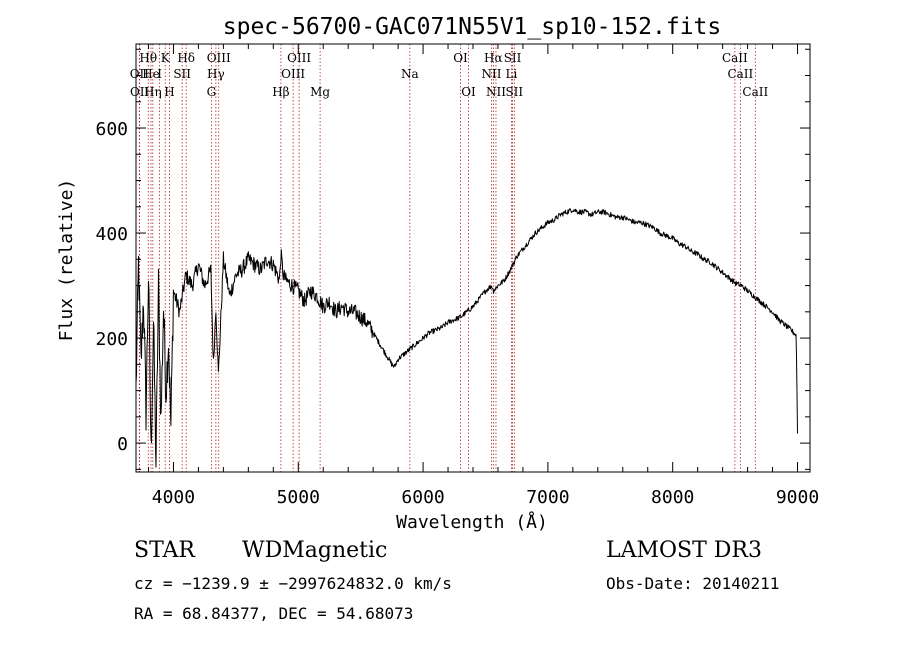  I want to click on spectral-line-label: Hδ, so click(186, 58).